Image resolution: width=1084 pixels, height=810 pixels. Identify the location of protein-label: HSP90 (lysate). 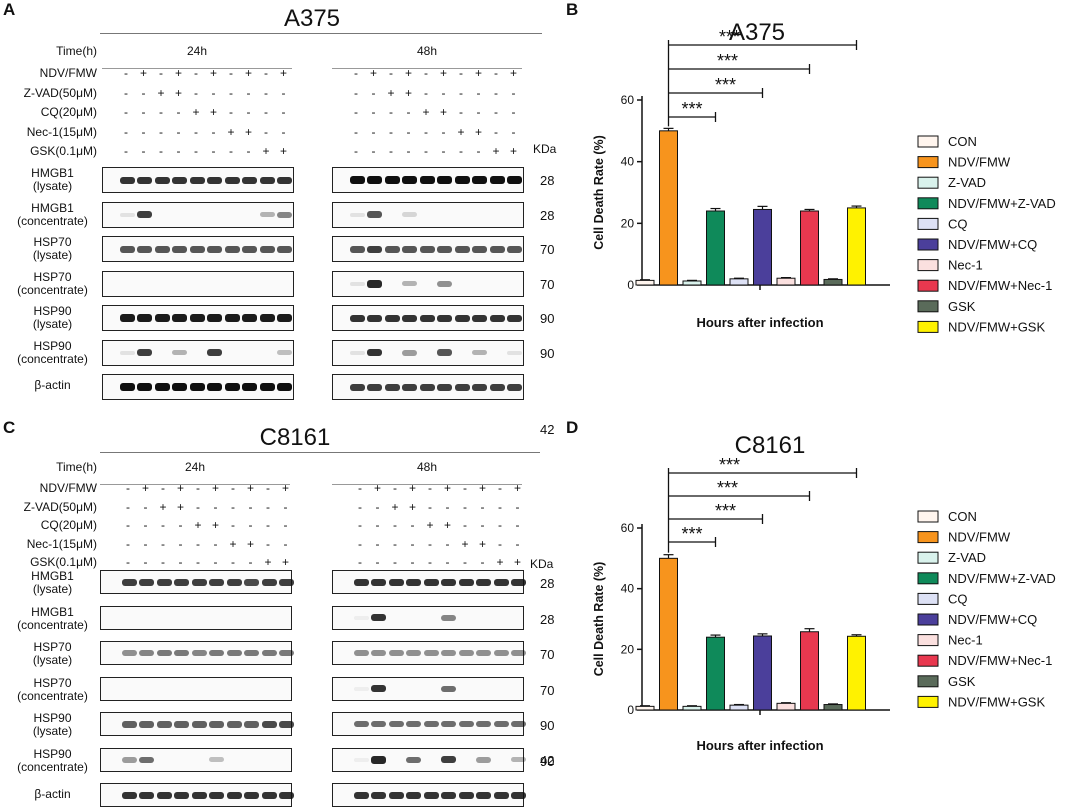
(52, 725).